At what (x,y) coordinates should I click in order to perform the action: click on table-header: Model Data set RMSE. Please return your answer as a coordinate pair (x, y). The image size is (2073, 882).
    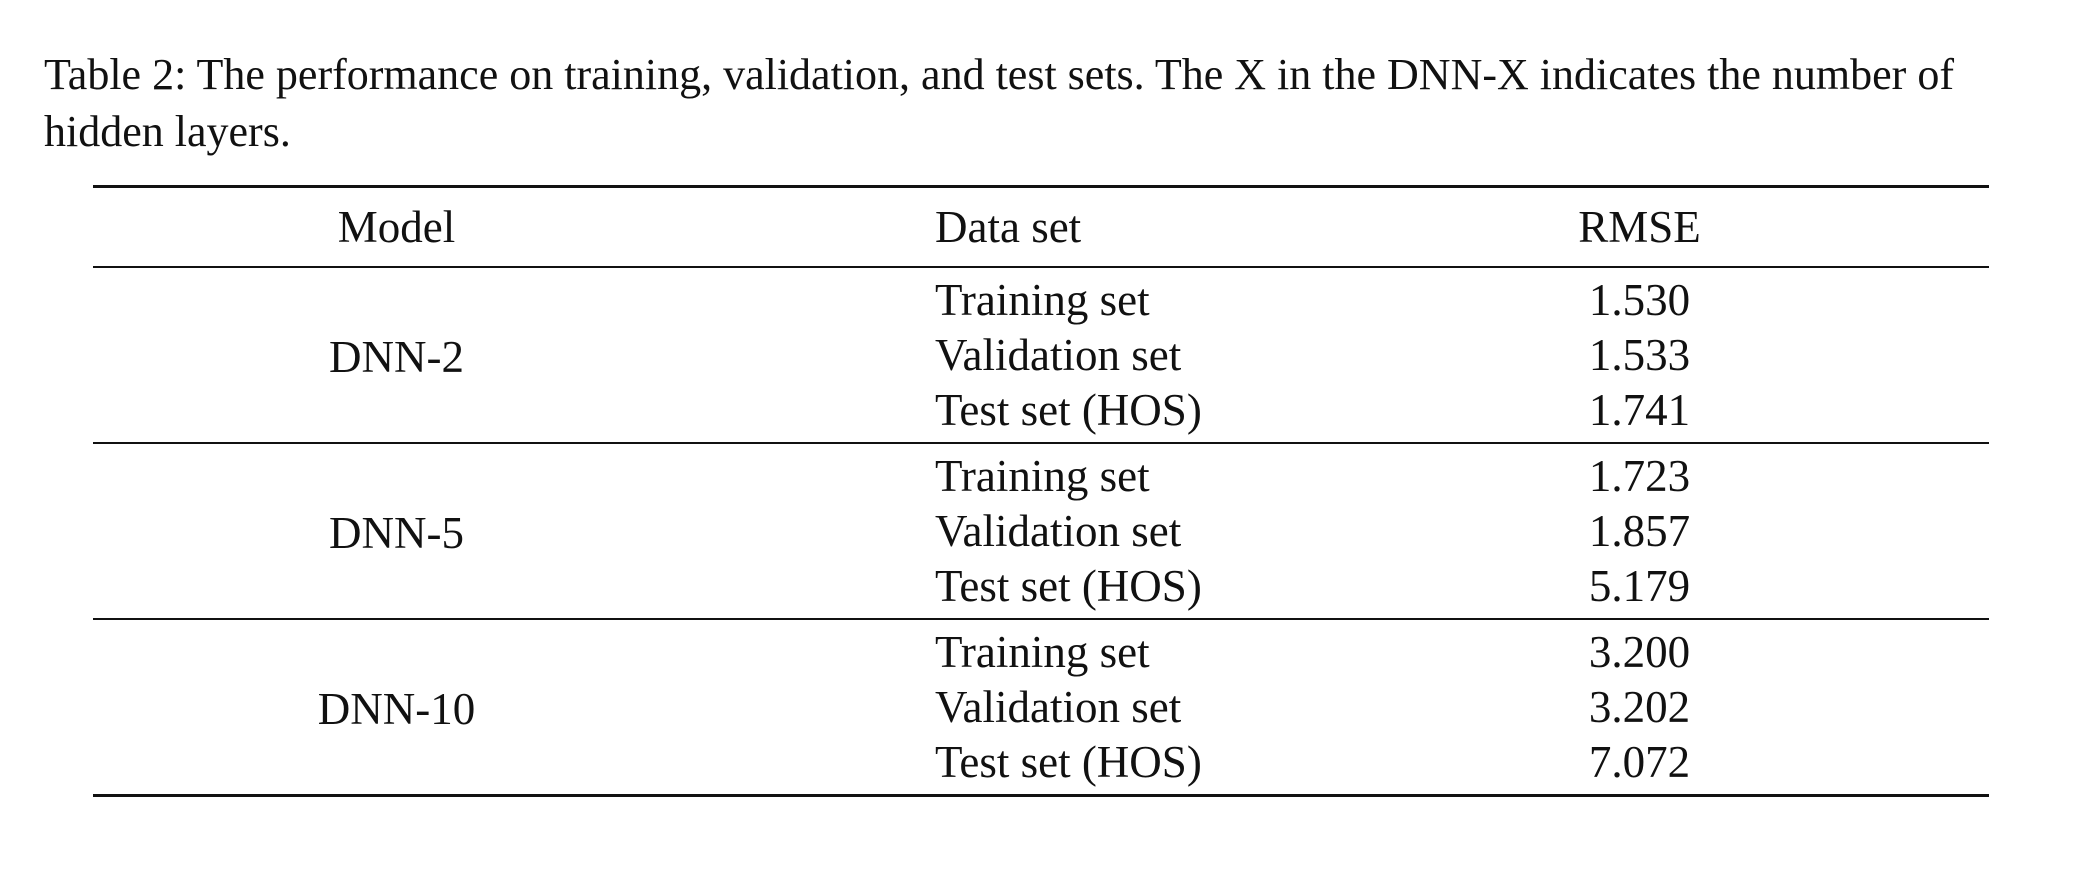
    Looking at the image, I should click on (1041, 226).